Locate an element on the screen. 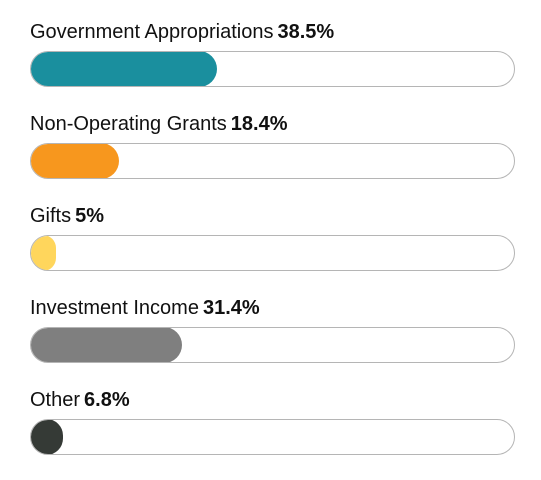  bar-label: Gifts 5% is located at coordinates (272, 217).